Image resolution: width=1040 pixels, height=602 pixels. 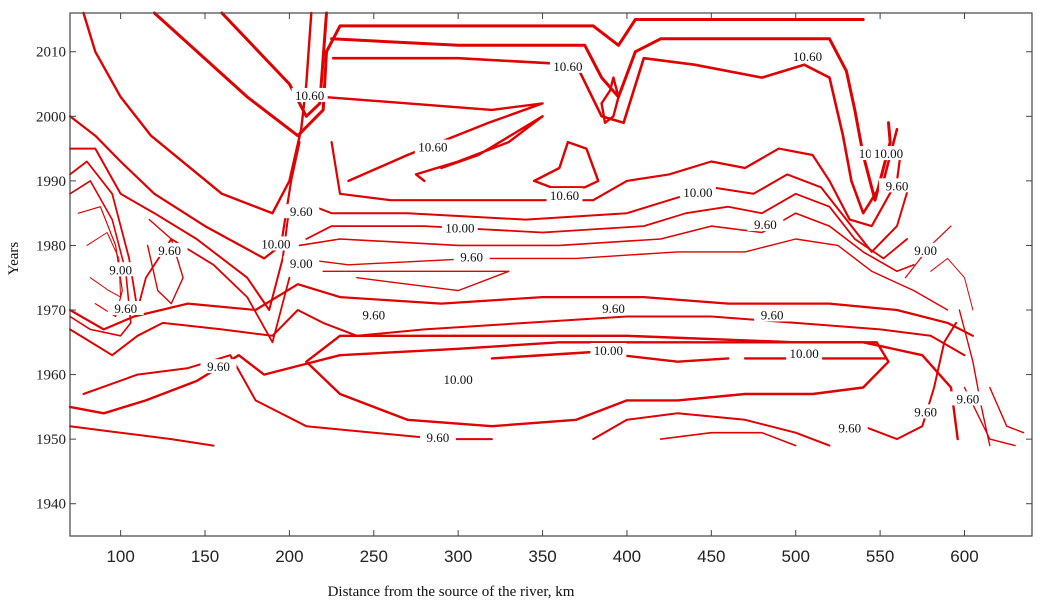 What do you see at coordinates (627, 556) in the screenshot?
I see `x-tick-label: 400` at bounding box center [627, 556].